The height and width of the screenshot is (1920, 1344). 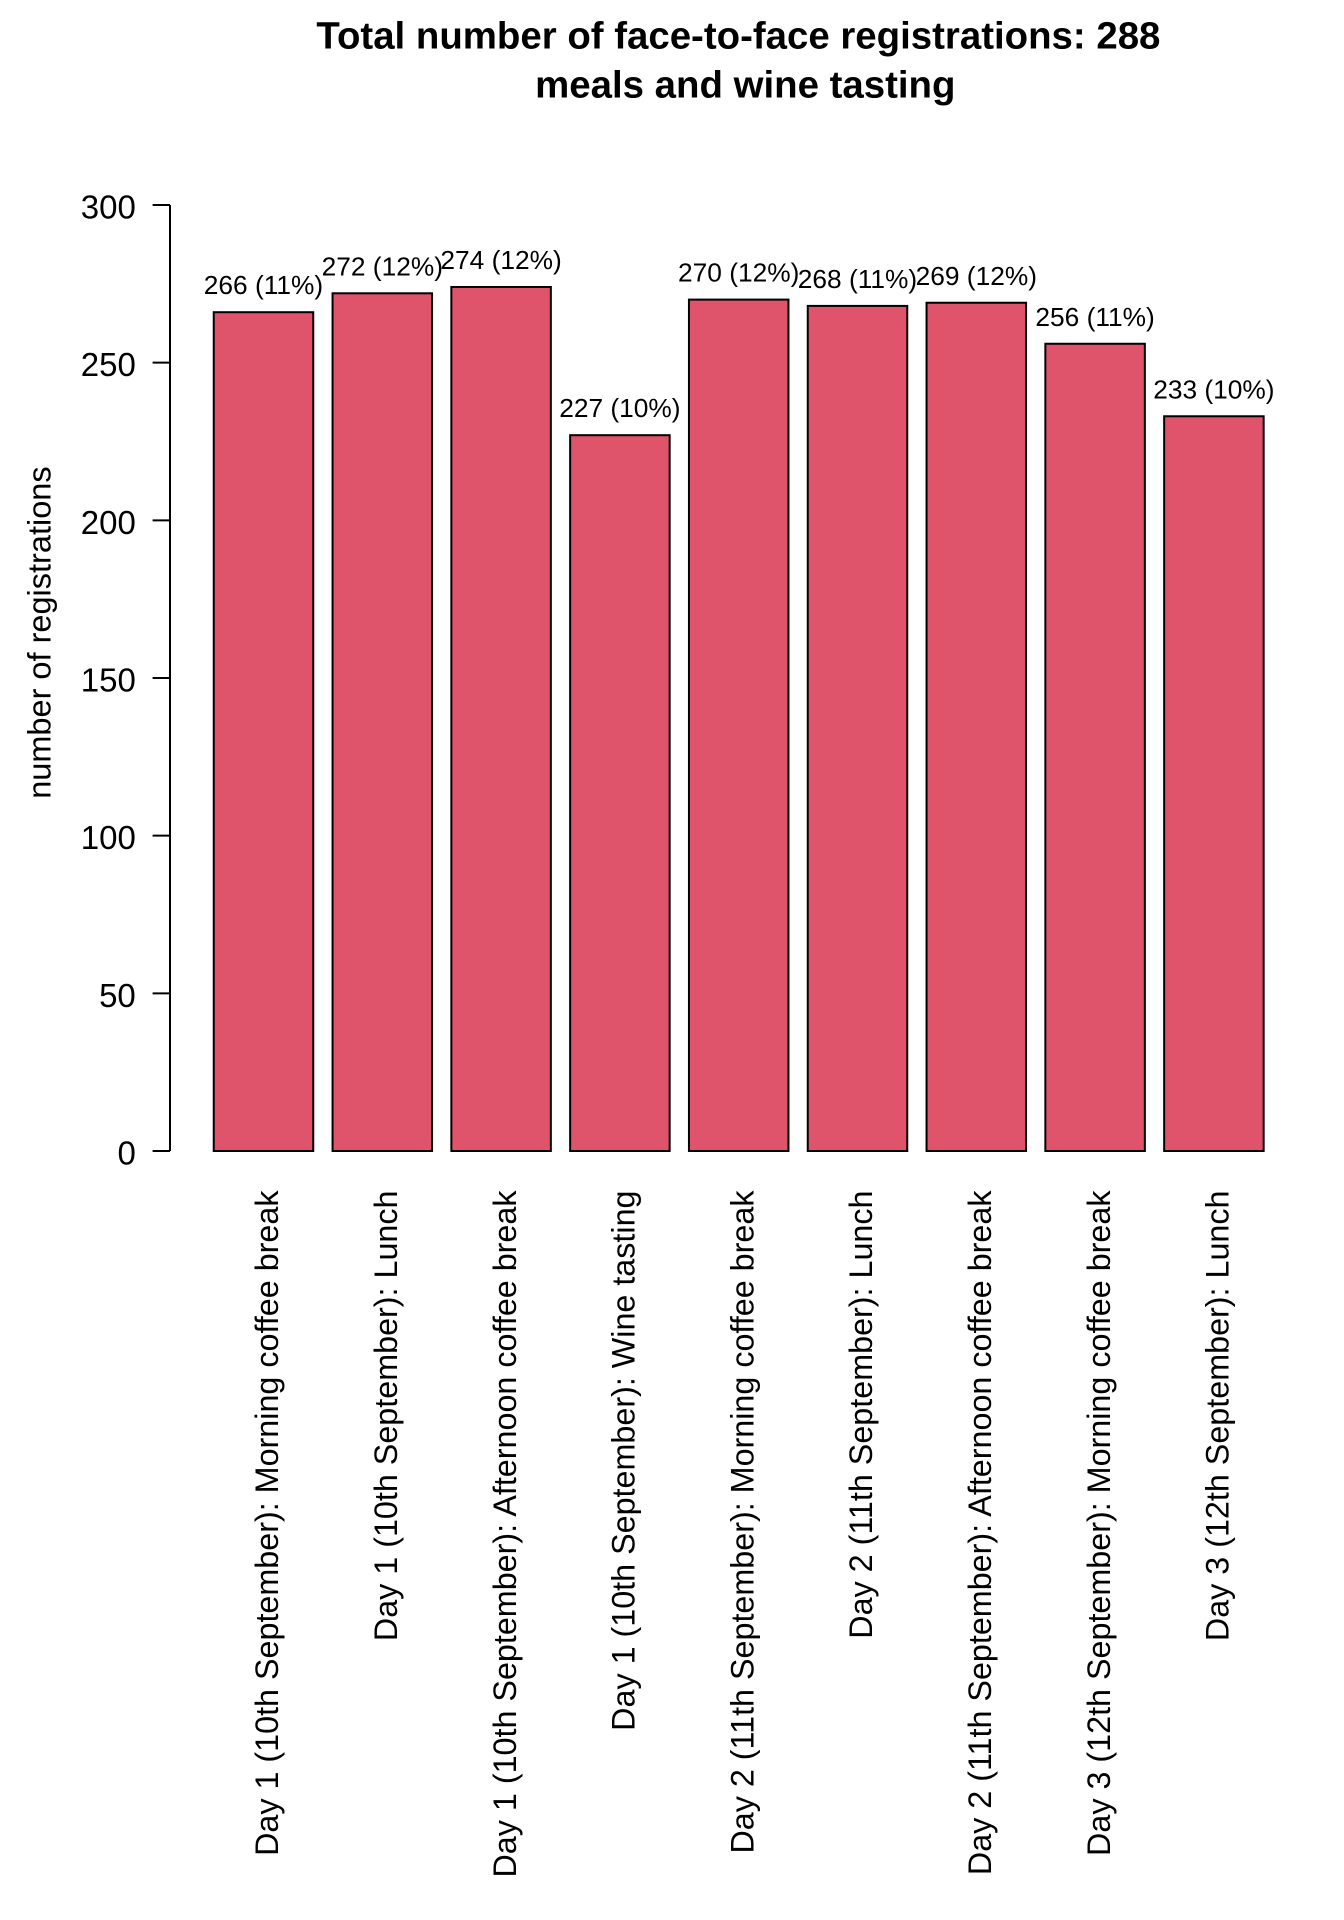 What do you see at coordinates (861, 1415) in the screenshot?
I see `svg-text: Day 2 (11th September): Lunch` at bounding box center [861, 1415].